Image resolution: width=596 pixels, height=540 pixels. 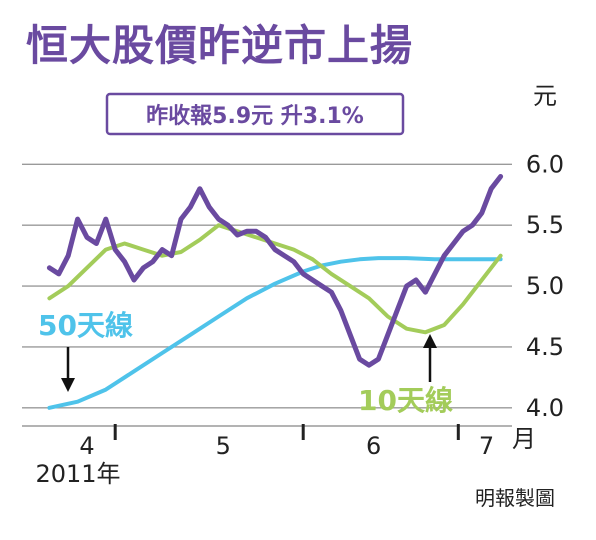 What do you see at coordinates (219, 45) in the screenshot?
I see `chart-title: 恒大股價昨逆市上揚` at bounding box center [219, 45].